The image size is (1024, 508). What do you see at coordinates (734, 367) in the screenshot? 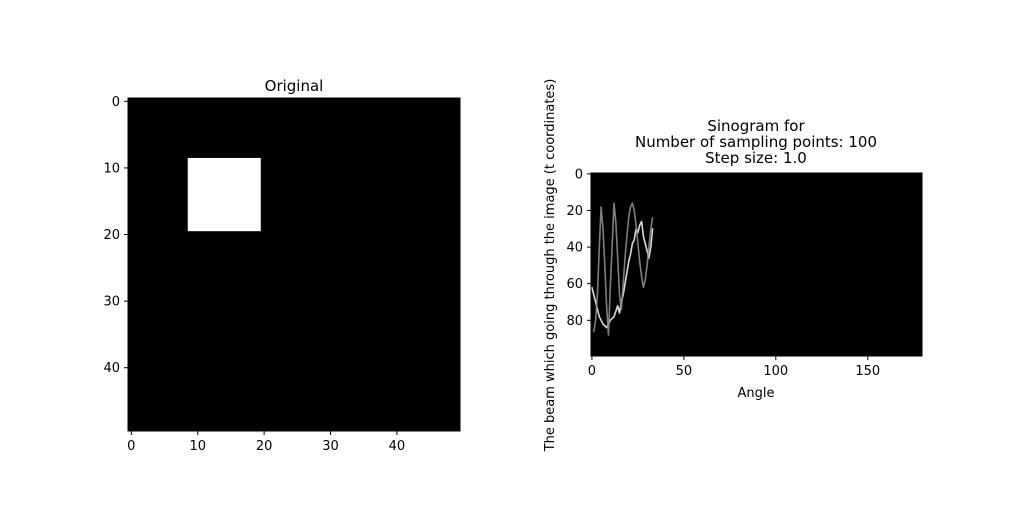
I see `sinogram-x-ticks: 0 50 100 150` at bounding box center [734, 367].